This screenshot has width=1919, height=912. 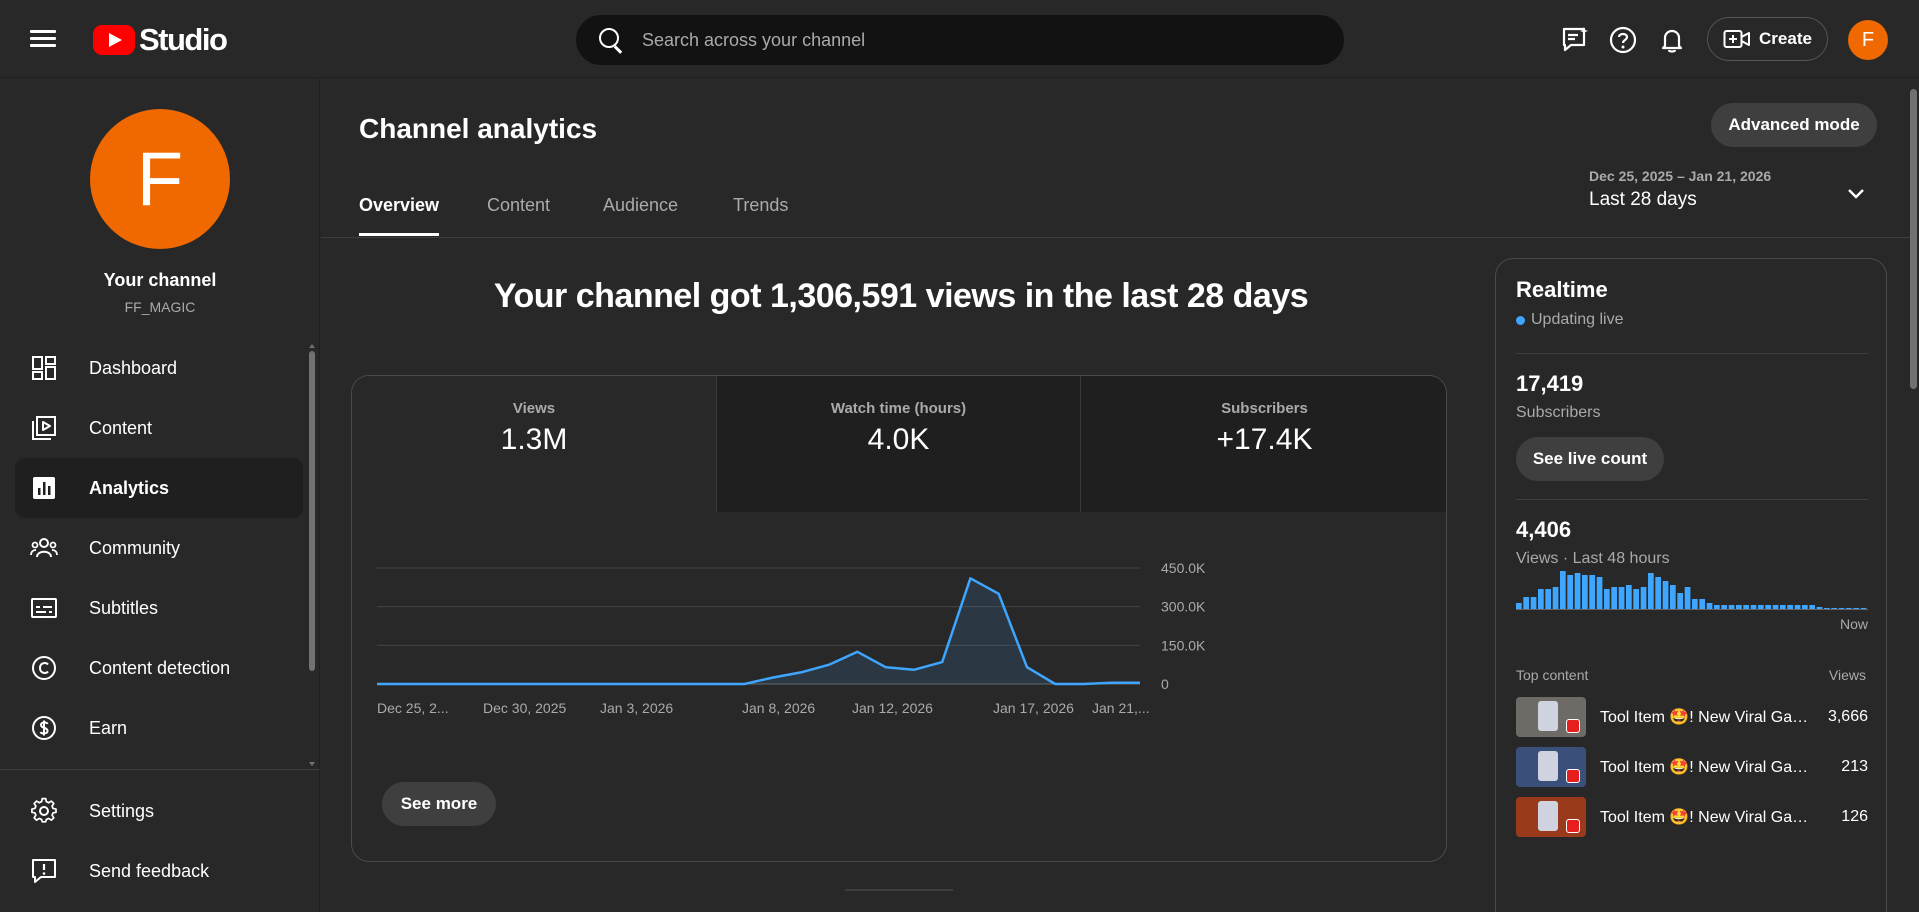 I want to click on tab-audience: Audience, so click(x=641, y=205).